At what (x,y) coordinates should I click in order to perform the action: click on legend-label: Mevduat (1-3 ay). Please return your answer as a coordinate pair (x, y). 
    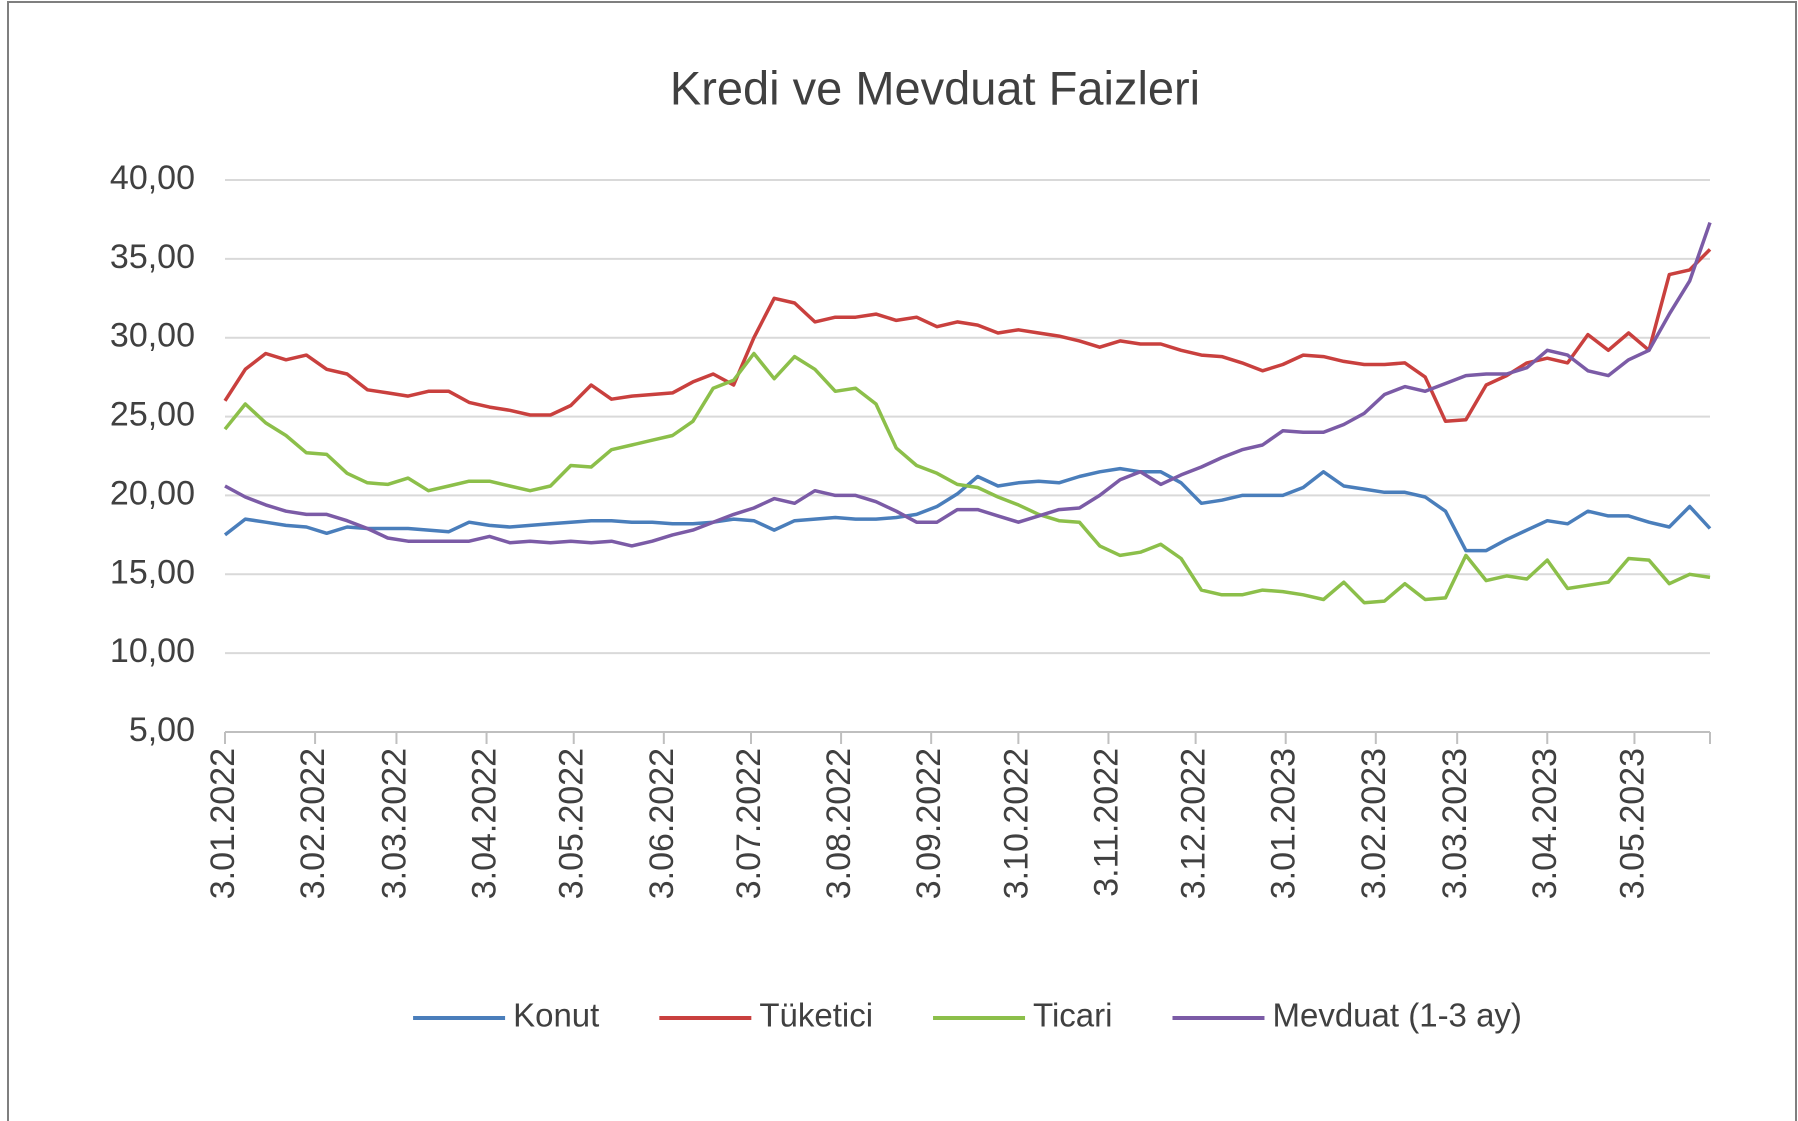
    Looking at the image, I should click on (1396, 1015).